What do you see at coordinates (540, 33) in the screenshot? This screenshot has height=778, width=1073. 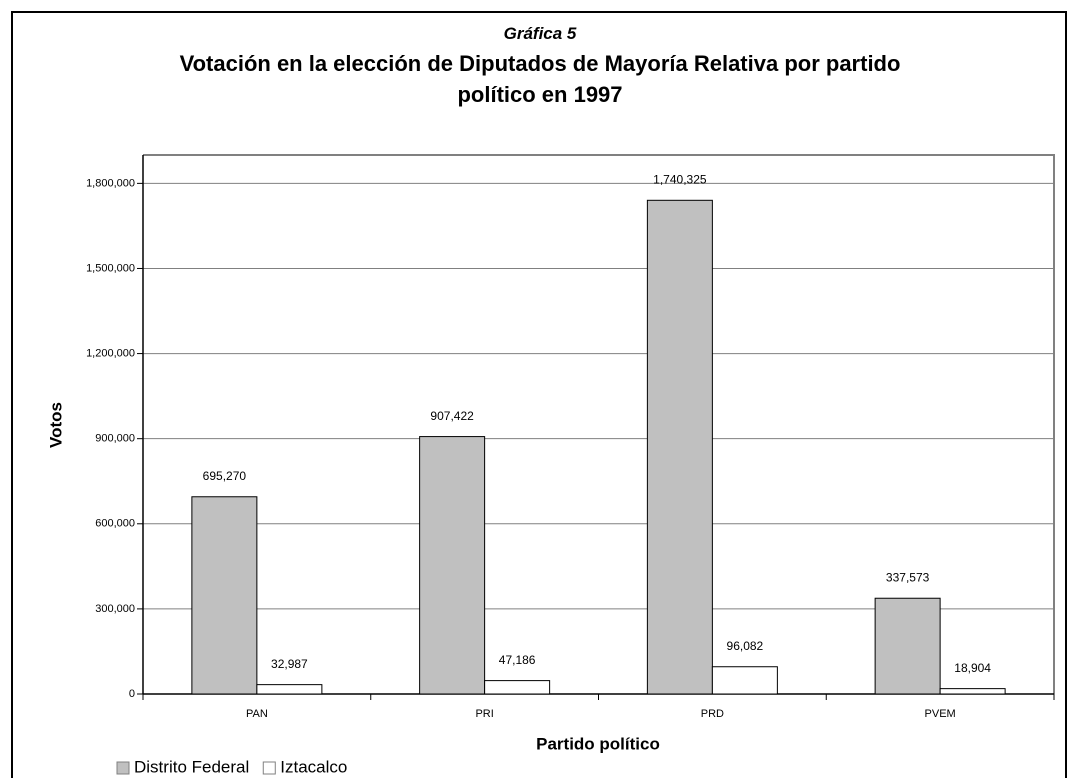 I see `chart-label: Gráfica 5` at bounding box center [540, 33].